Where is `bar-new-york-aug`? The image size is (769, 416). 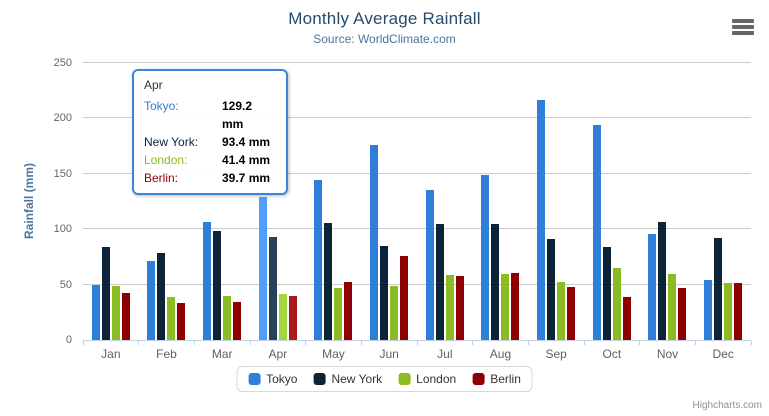 bar-new-york-aug is located at coordinates (495, 282).